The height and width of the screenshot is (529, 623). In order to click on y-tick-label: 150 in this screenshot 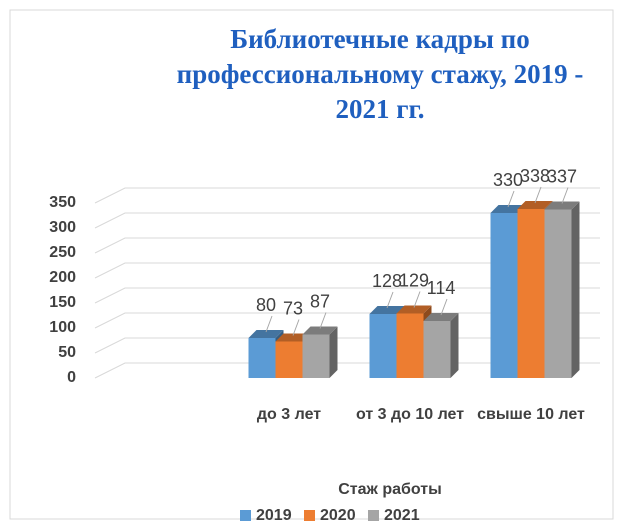, I will do `click(62, 302)`.